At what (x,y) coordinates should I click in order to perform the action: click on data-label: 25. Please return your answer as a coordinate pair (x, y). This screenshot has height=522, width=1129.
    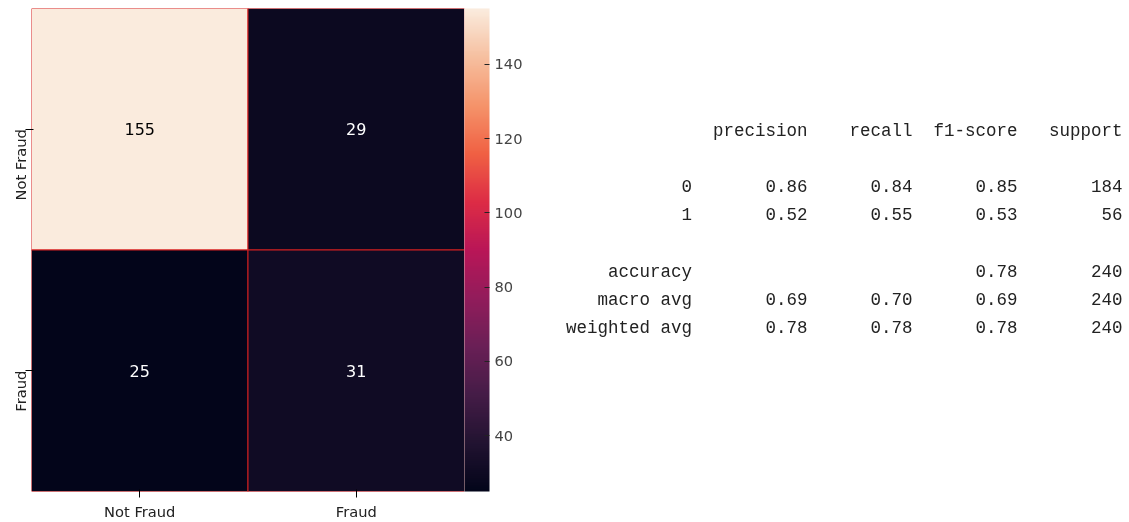
    Looking at the image, I should click on (139, 371).